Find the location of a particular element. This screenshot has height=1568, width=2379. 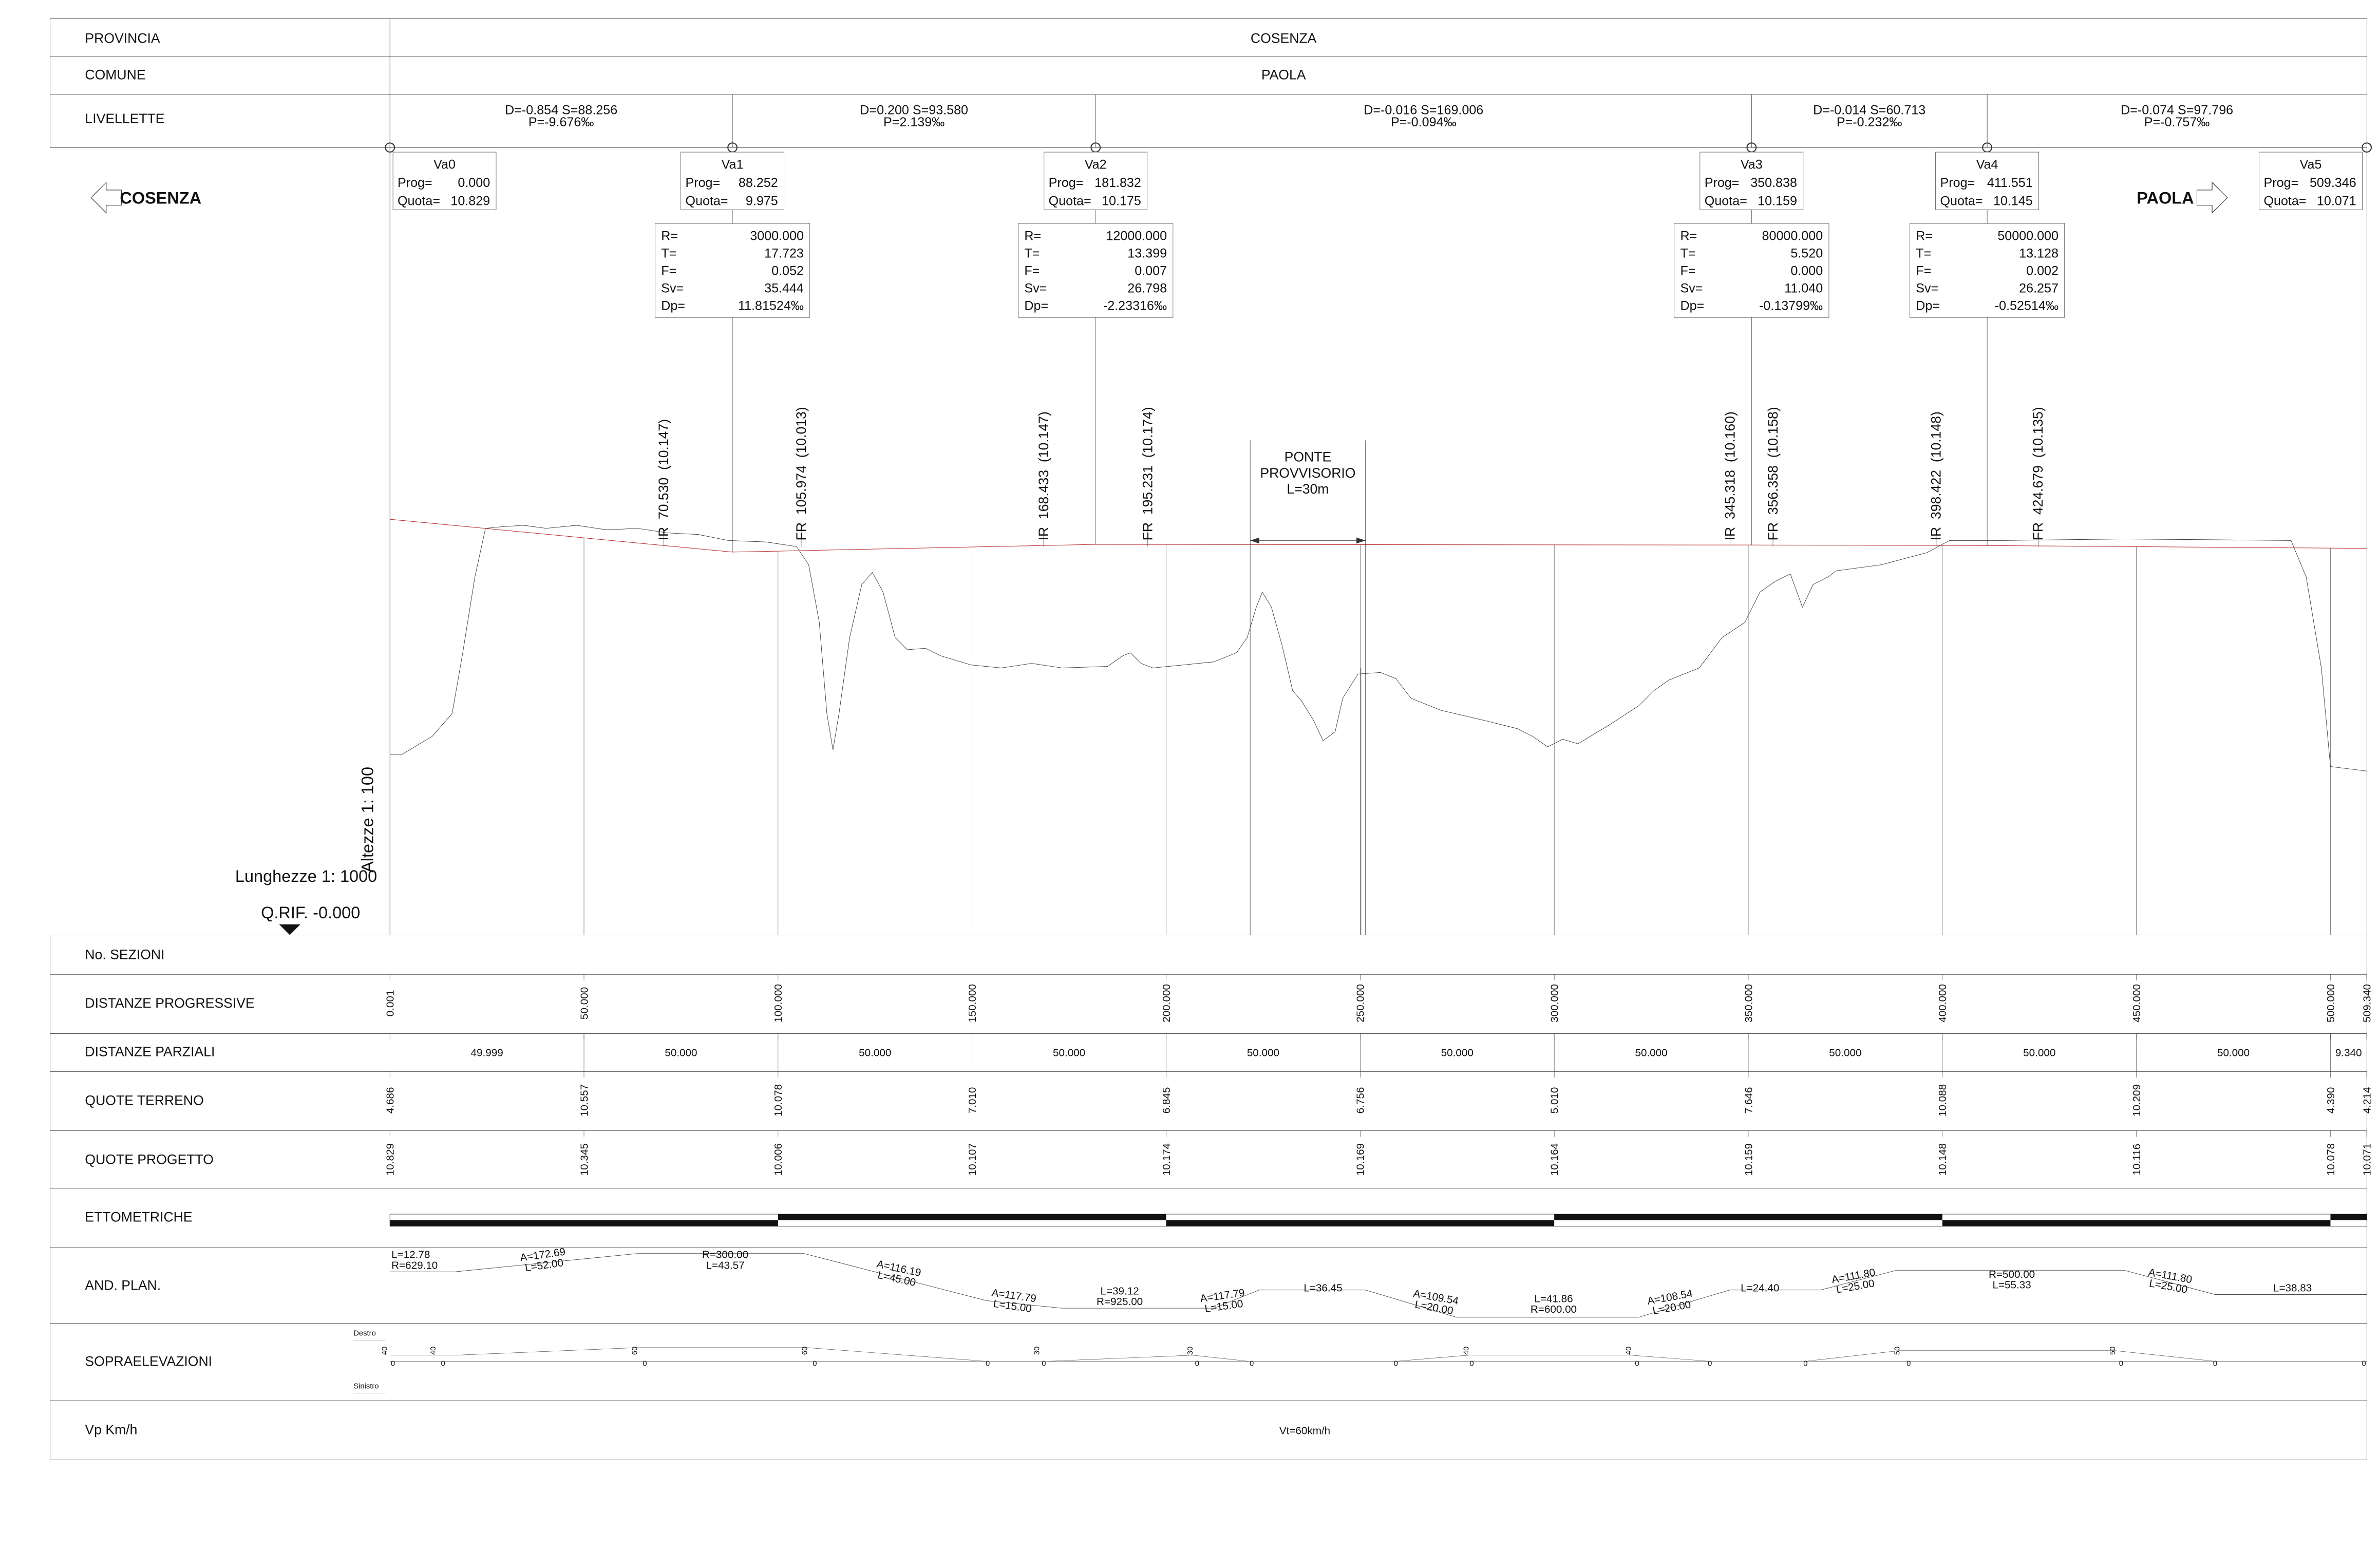

curve-value: 0.002 is located at coordinates (2043, 270).